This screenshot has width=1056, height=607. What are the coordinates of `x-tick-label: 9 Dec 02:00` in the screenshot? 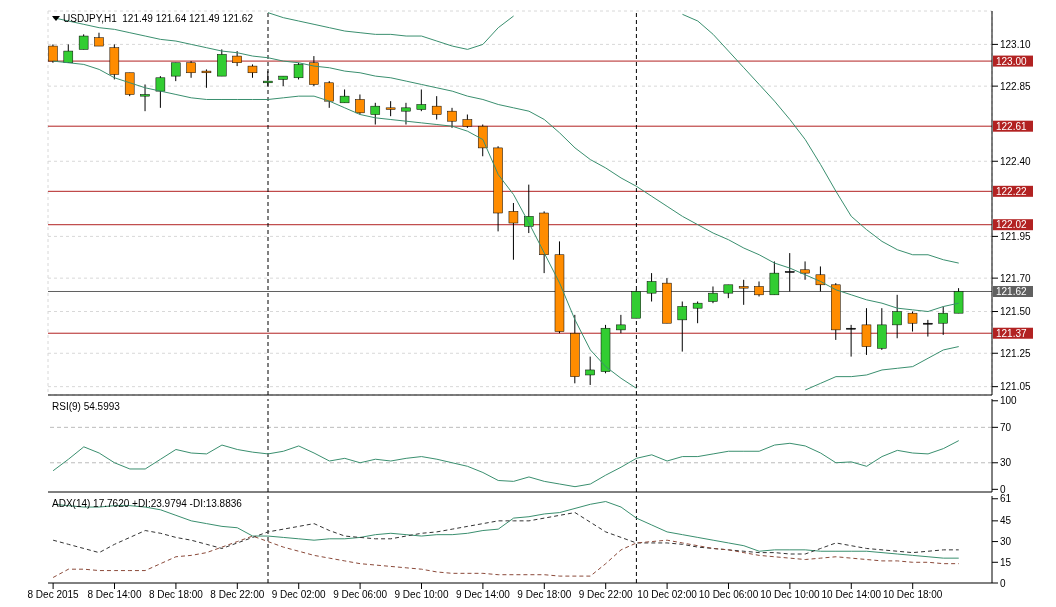 It's located at (299, 595).